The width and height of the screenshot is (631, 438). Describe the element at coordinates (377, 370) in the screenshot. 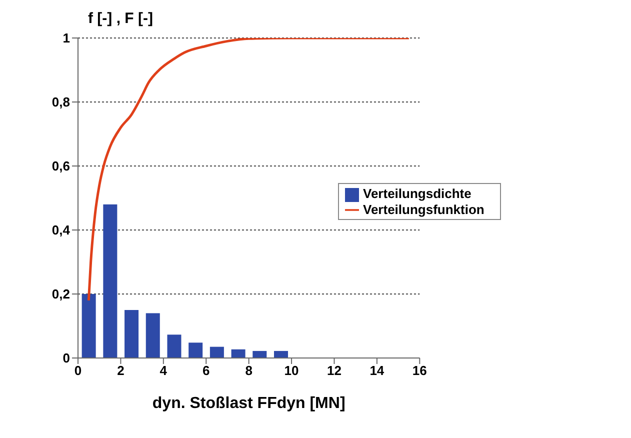

I see `x-tick-label: 14` at that location.